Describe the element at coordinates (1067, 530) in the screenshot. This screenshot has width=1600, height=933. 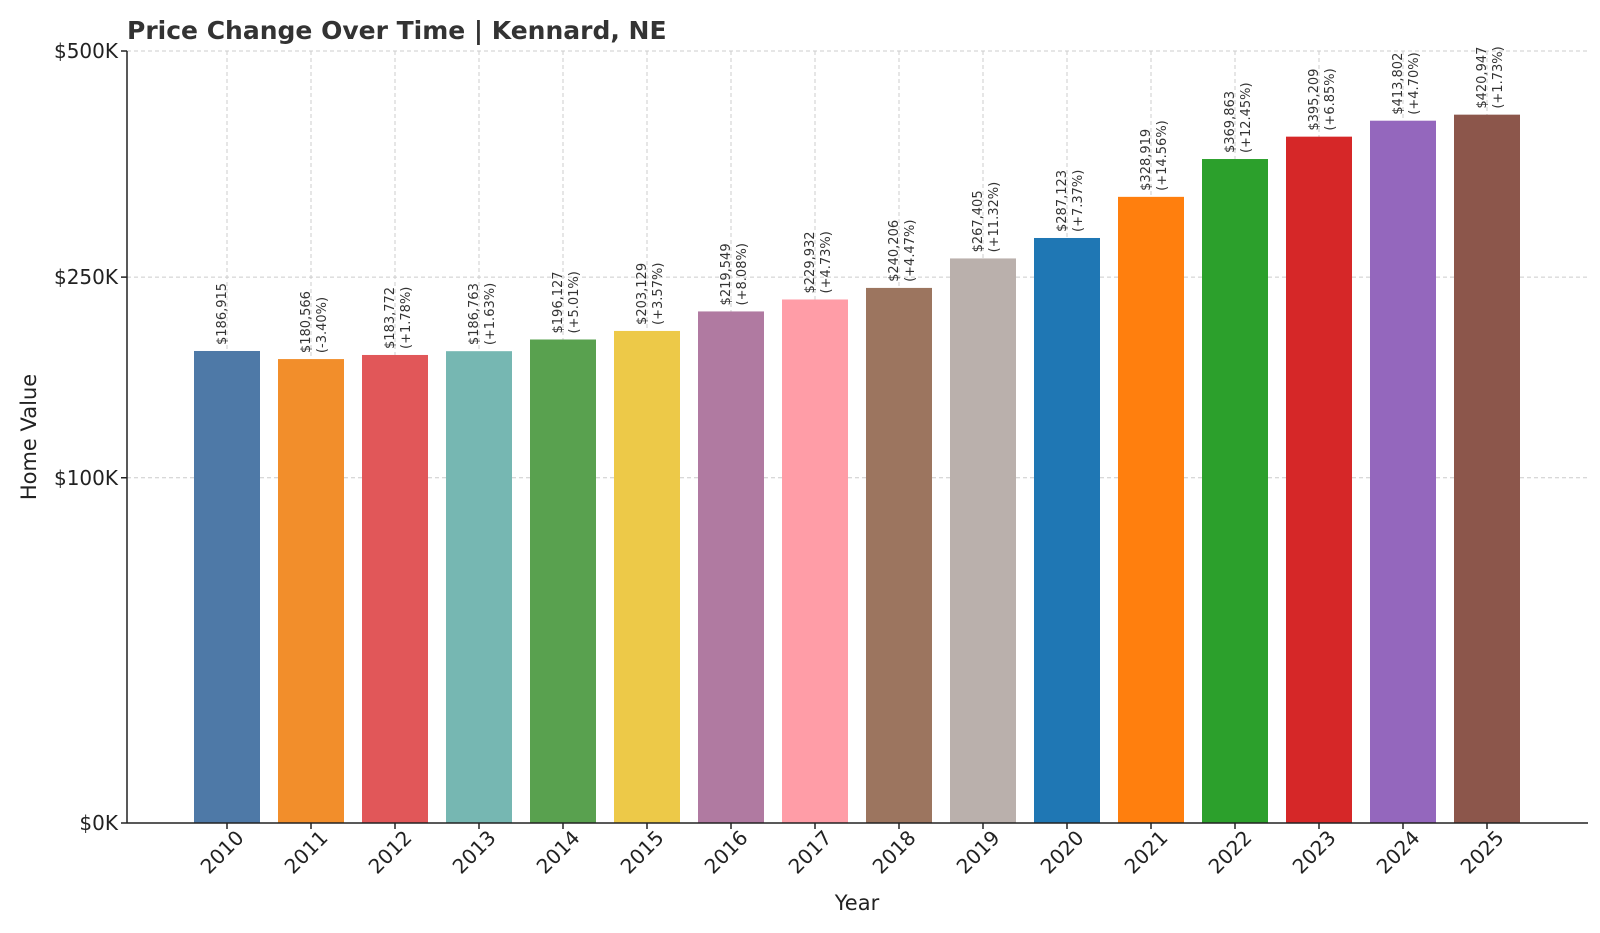
I see `bar-2020` at that location.